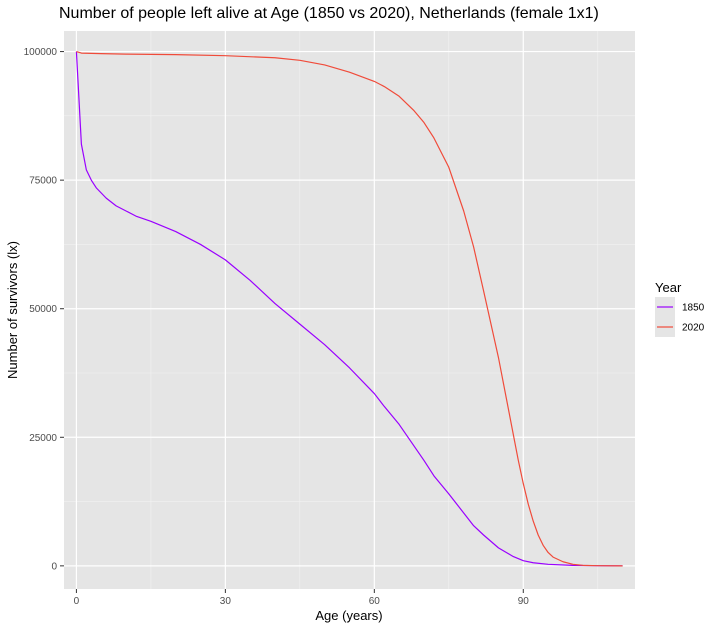 This screenshot has height=629, width=719. I want to click on x-axis: 0 30 60 90, so click(302, 598).